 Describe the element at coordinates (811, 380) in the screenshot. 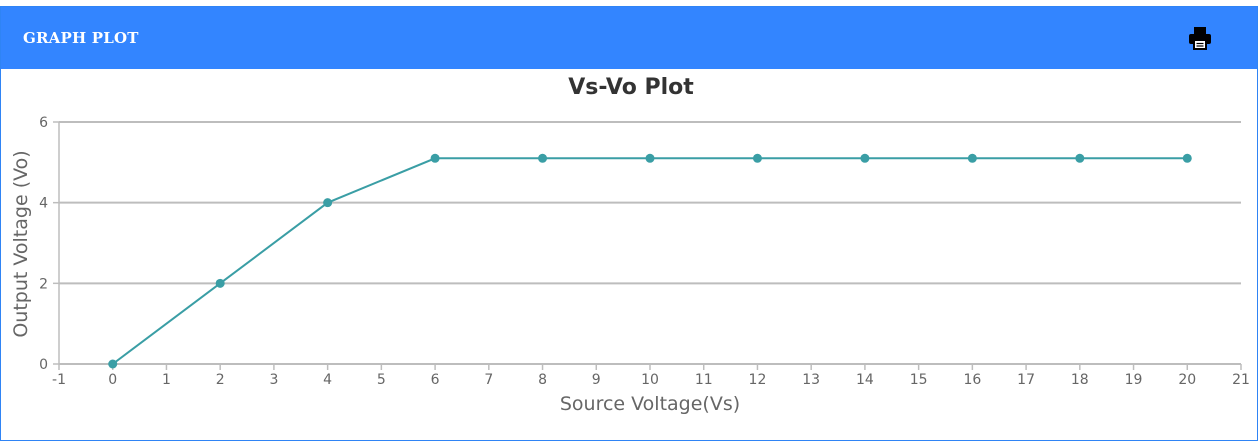

I see `x-tick-label: 13` at that location.